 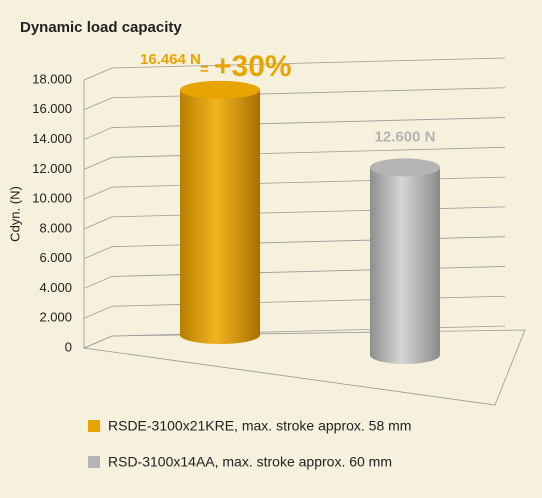 I want to click on y-tick-label: 10.000, so click(x=52, y=198).